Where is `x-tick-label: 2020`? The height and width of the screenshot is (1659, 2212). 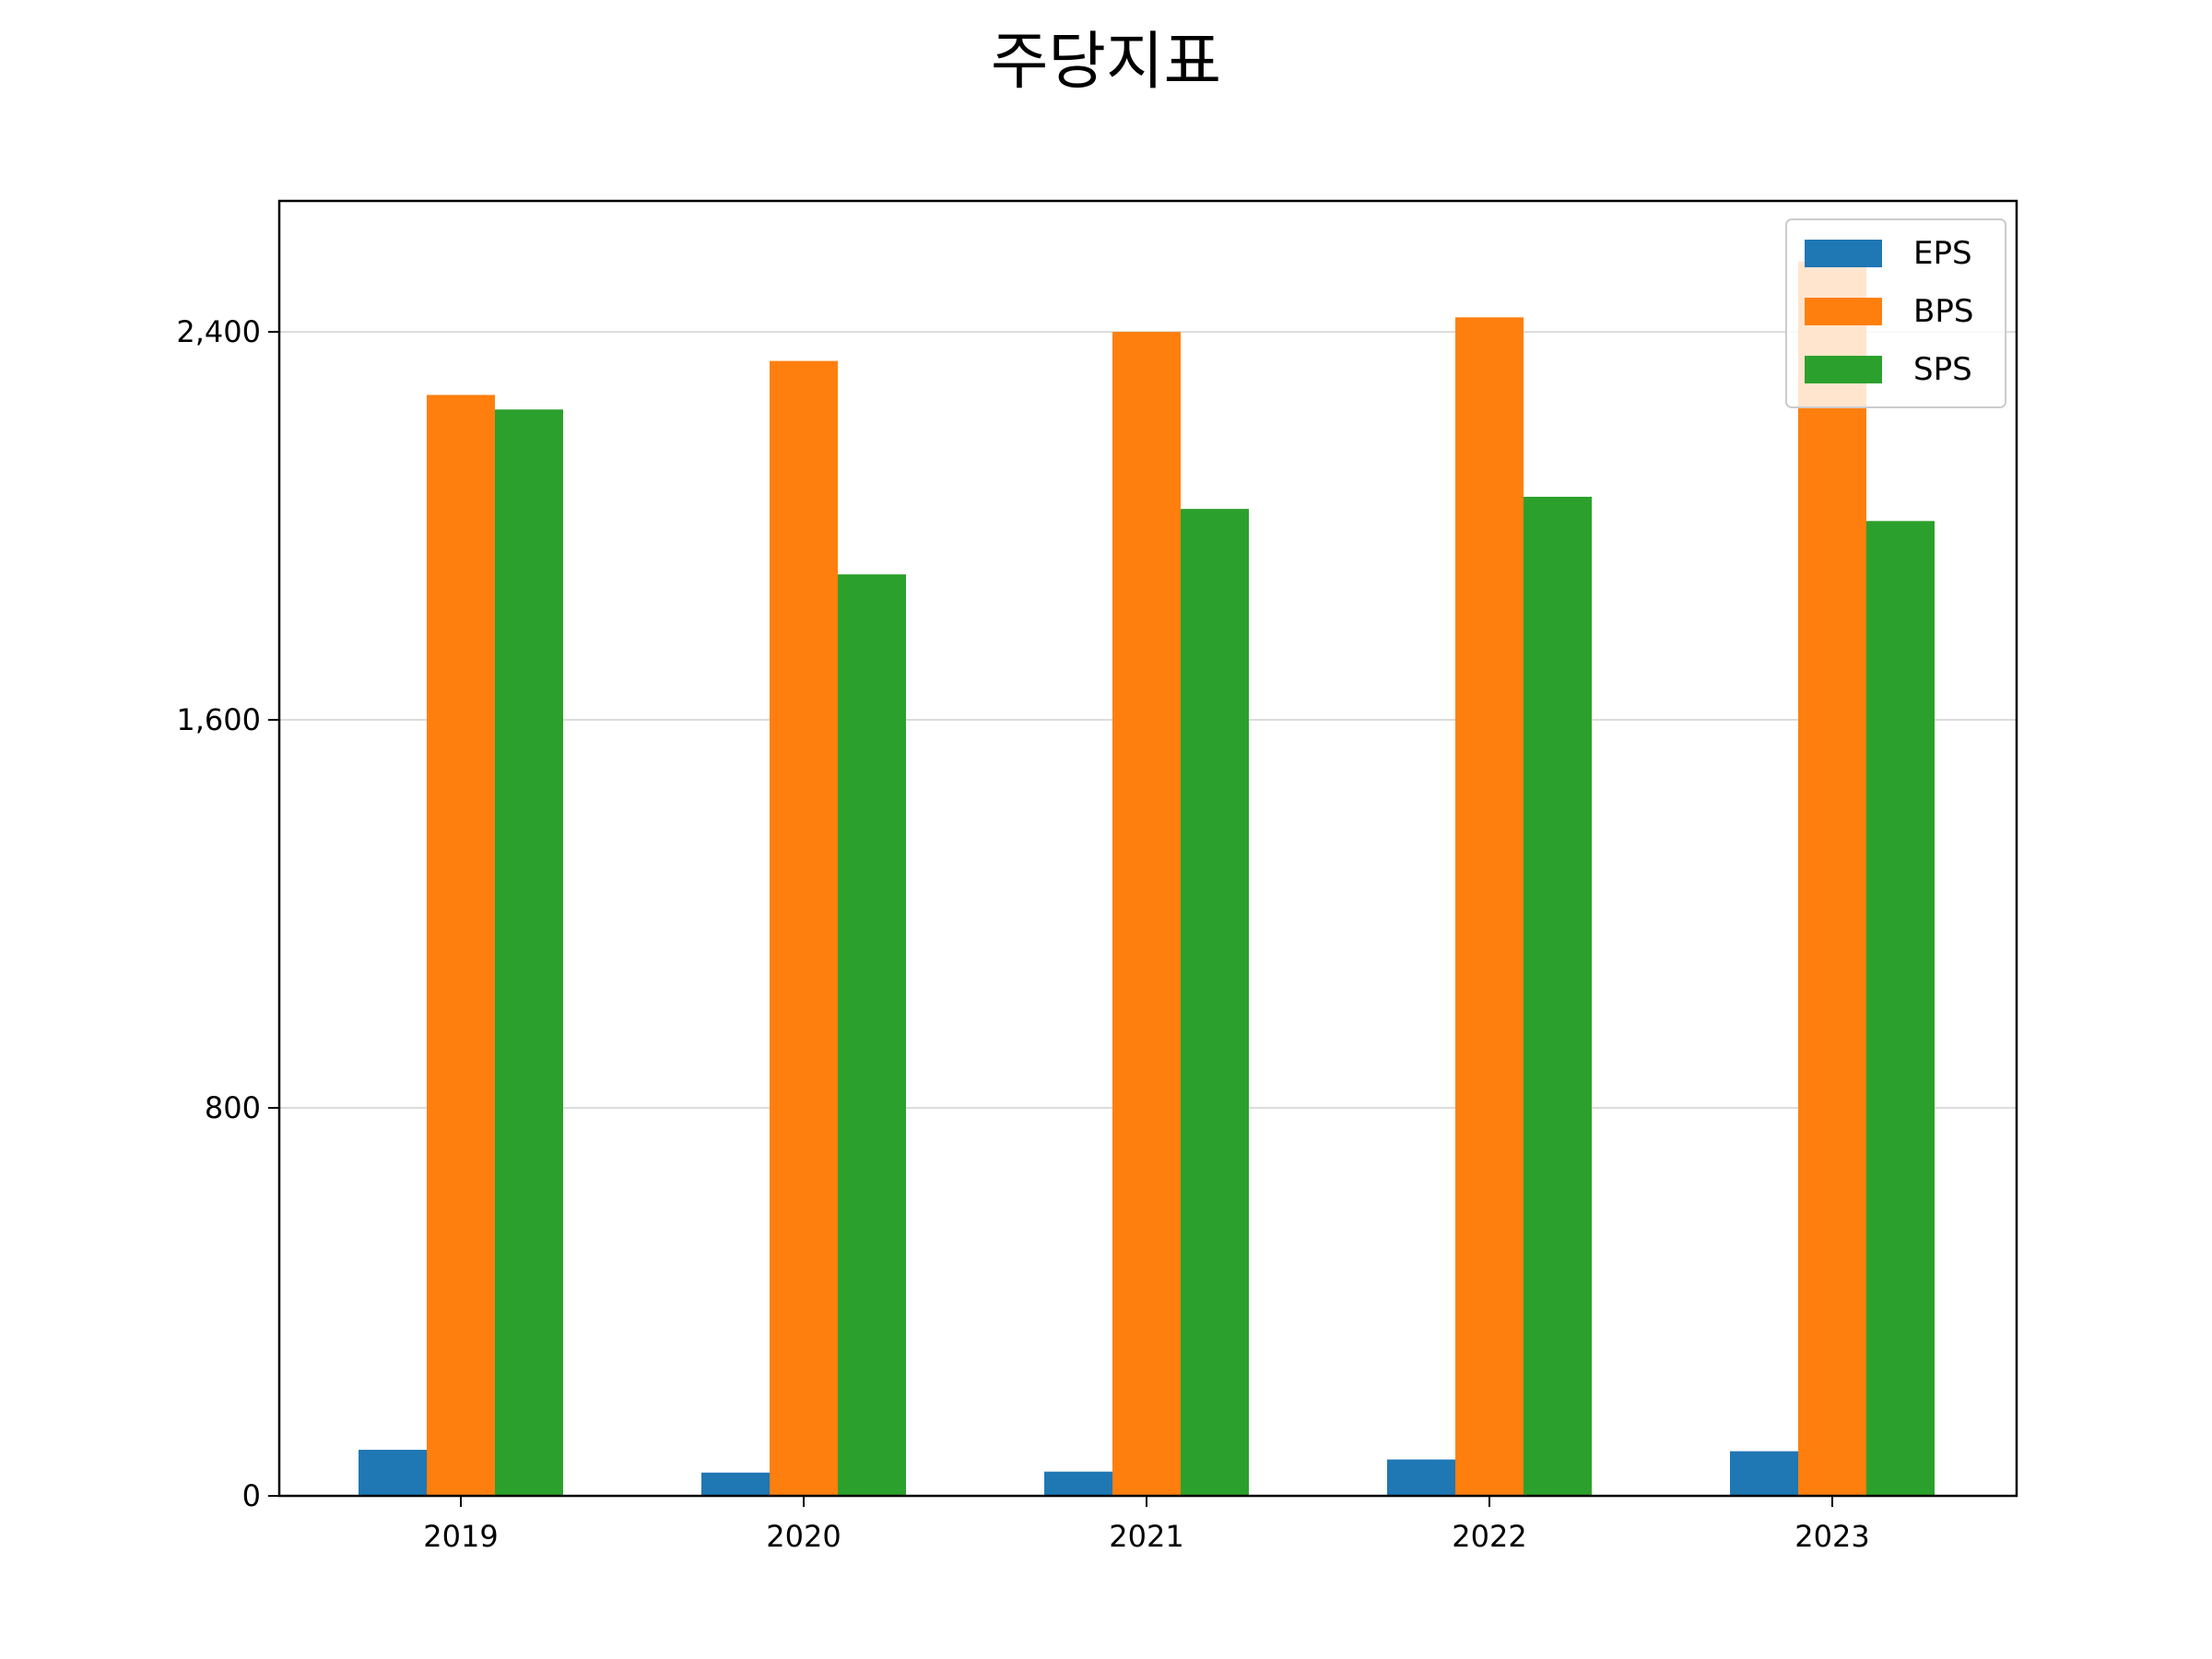
x-tick-label: 2020 is located at coordinates (803, 1536).